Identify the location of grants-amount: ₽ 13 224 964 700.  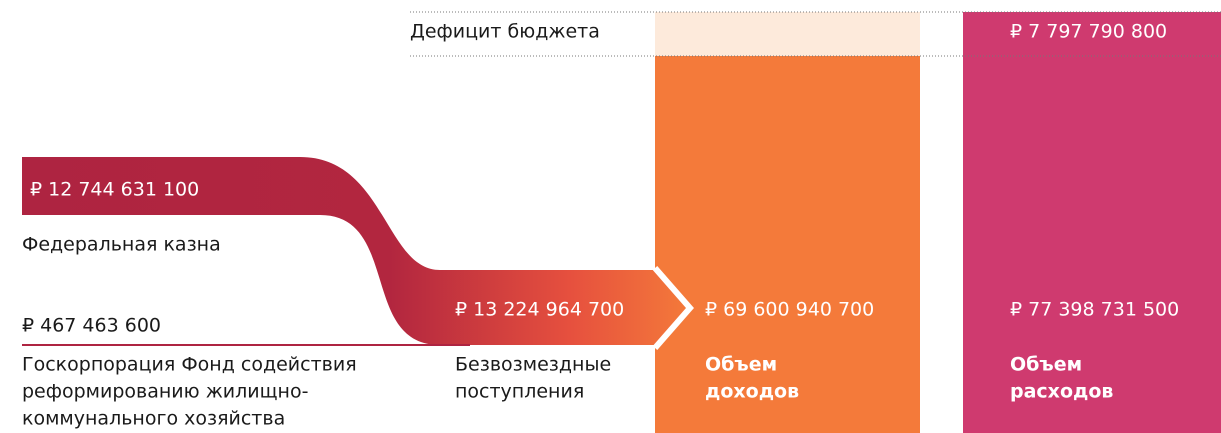
(539, 310).